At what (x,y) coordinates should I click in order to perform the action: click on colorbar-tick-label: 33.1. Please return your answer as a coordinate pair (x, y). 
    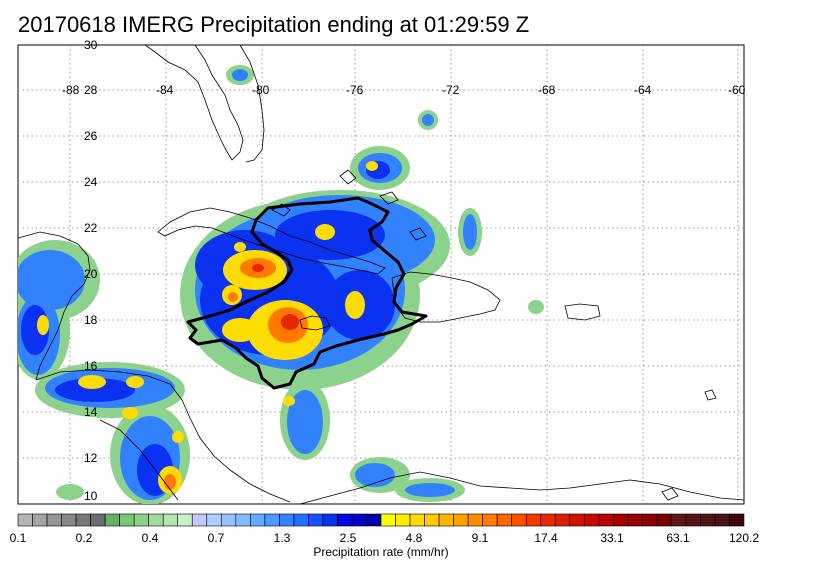
    Looking at the image, I should click on (612, 538).